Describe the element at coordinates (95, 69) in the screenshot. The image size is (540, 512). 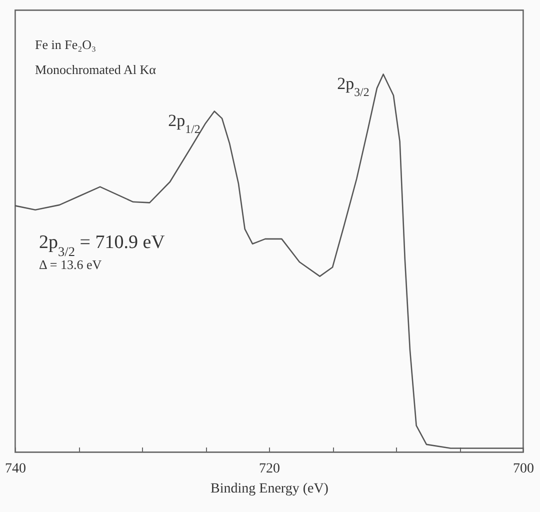
I see `annotation: Monochromated Al Kα` at that location.